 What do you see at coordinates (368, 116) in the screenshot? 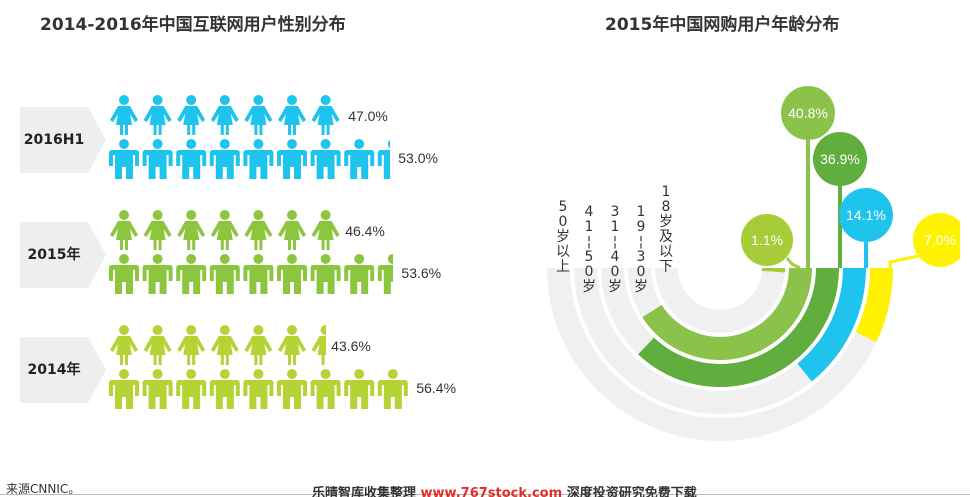
I see `female-percent-label: 47.0%` at bounding box center [368, 116].